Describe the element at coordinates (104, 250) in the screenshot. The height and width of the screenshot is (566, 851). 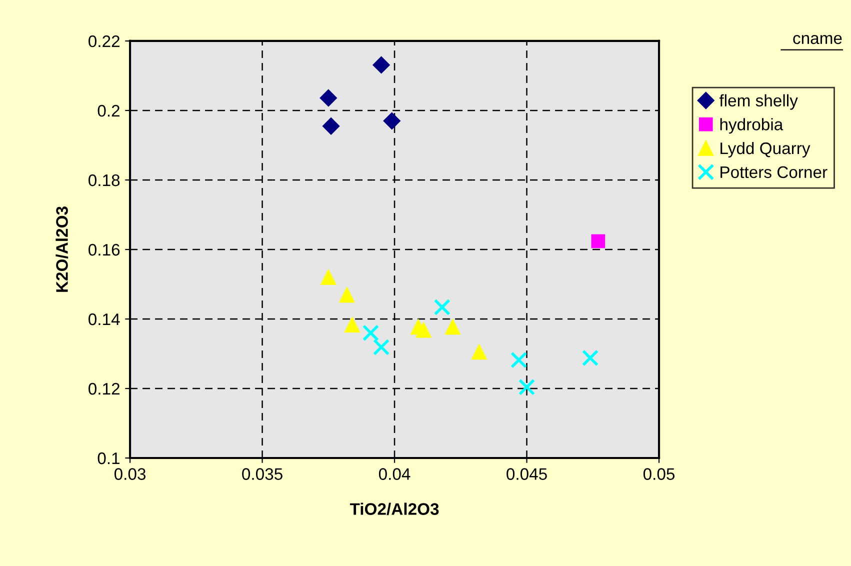
I see `y-tick-label: 0.16` at that location.